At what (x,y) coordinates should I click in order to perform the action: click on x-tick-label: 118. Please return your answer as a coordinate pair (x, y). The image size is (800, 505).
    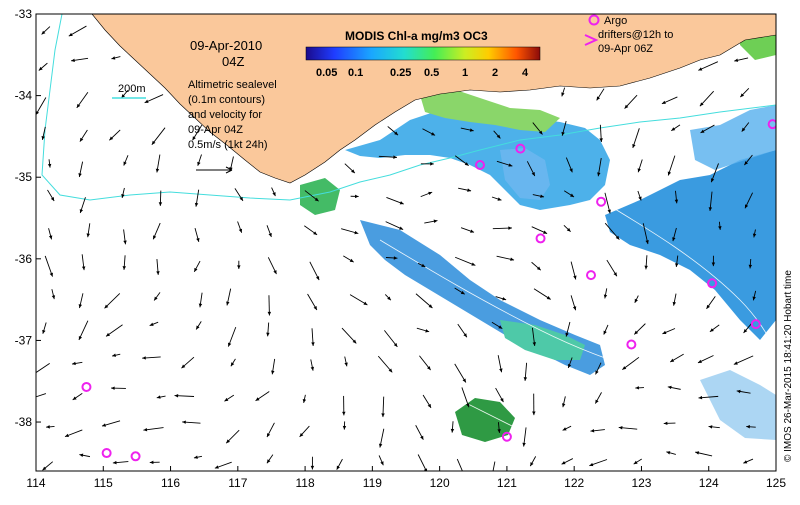
    Looking at the image, I should click on (305, 483).